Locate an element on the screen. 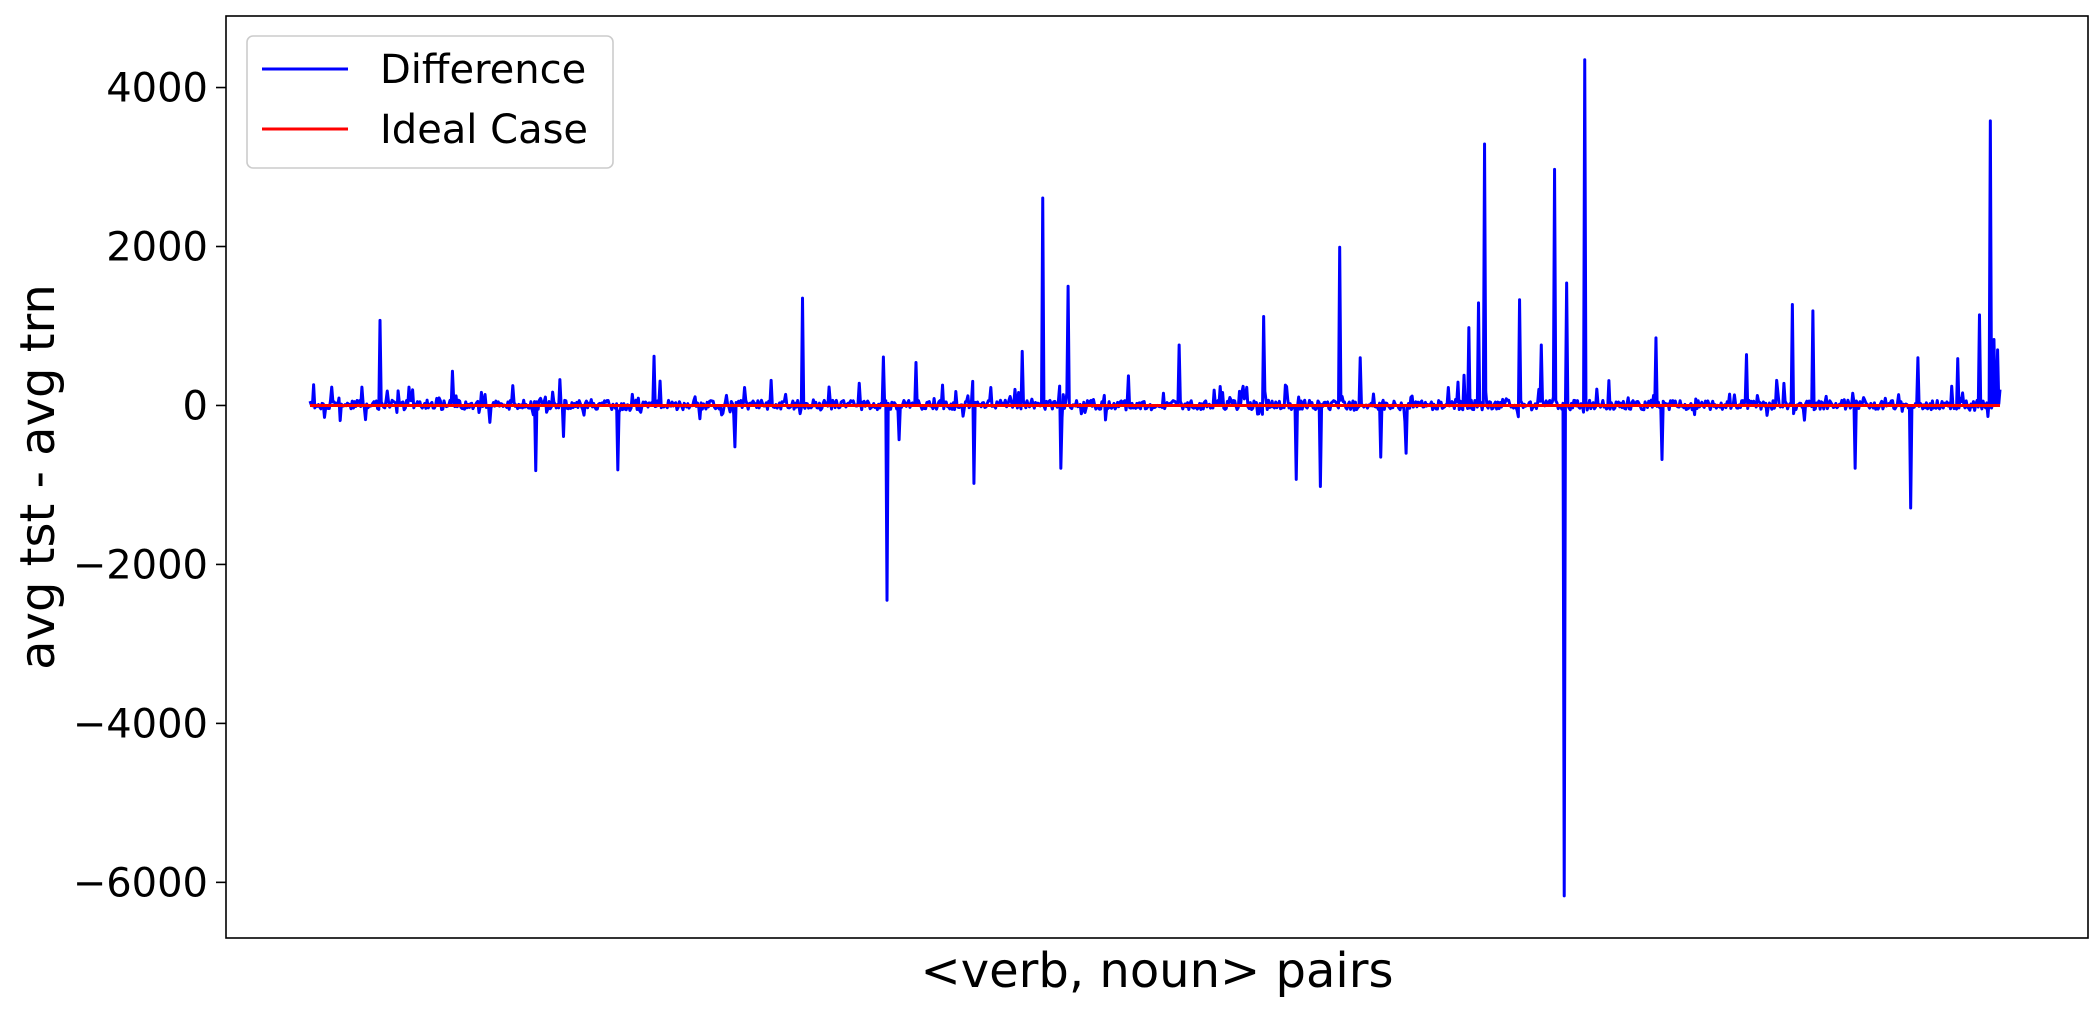 This screenshot has height=1009, width=2100. y-tick-label: −4000 is located at coordinates (140, 724).